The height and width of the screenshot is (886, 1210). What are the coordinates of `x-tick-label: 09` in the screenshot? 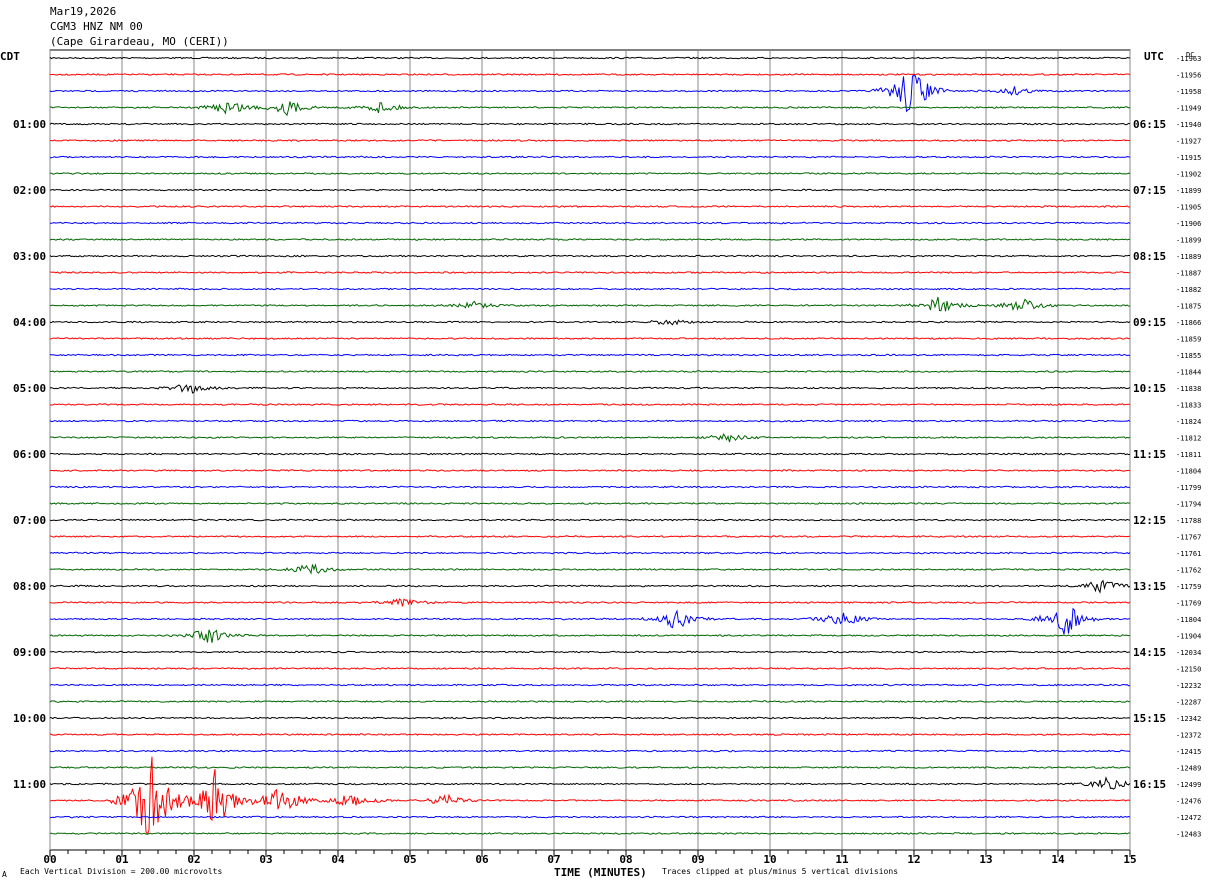 It's located at (697, 859).